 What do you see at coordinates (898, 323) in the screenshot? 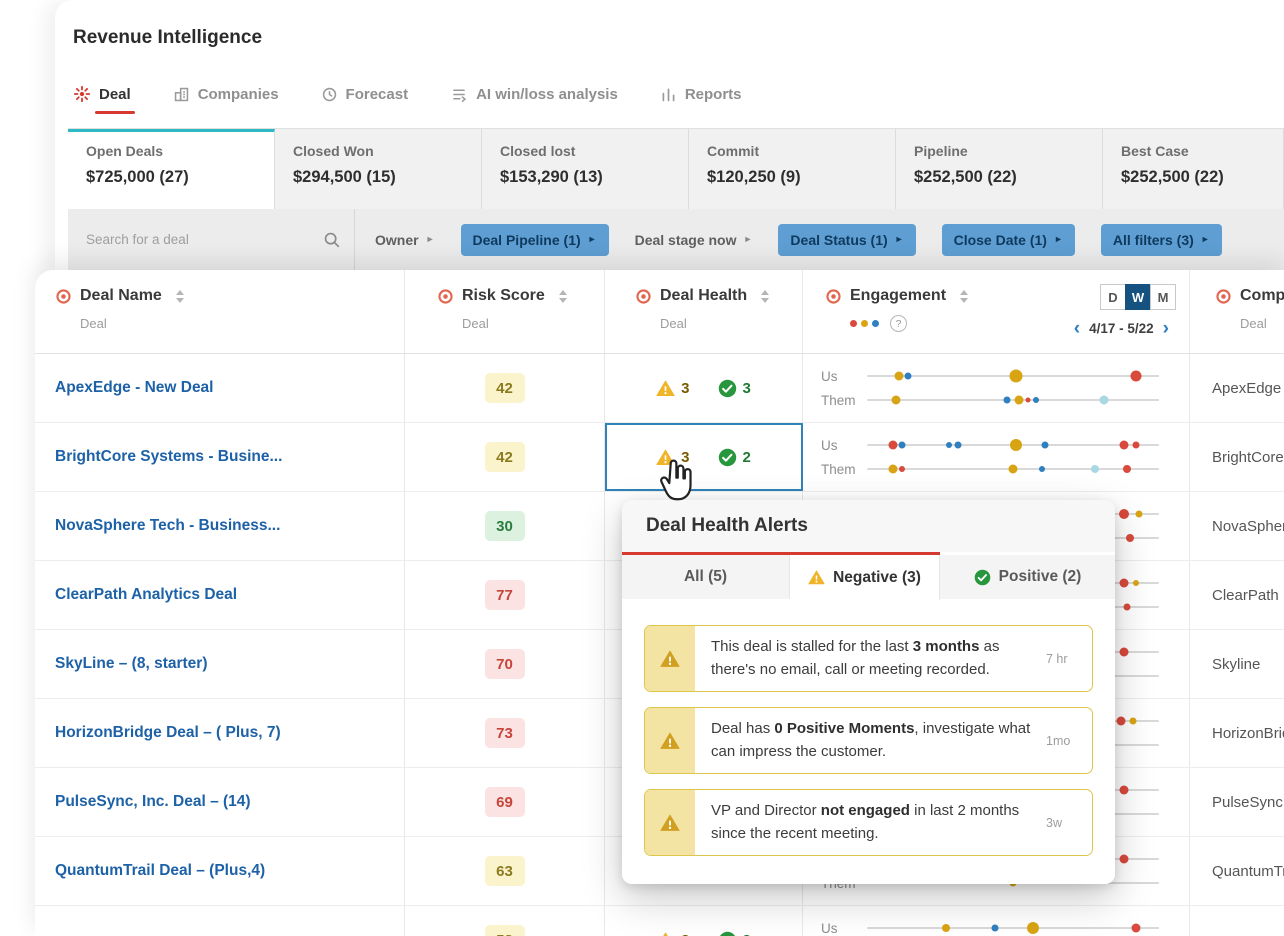
I see `help-icon: ?` at bounding box center [898, 323].